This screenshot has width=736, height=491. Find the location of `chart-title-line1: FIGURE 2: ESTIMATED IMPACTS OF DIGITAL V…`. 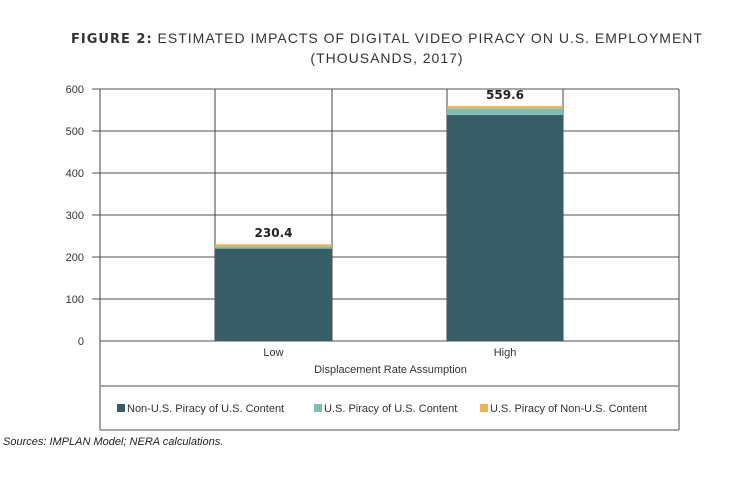

chart-title-line1: FIGURE 2: ESTIMATED IMPACTS OF DIGITAL V… is located at coordinates (387, 38).